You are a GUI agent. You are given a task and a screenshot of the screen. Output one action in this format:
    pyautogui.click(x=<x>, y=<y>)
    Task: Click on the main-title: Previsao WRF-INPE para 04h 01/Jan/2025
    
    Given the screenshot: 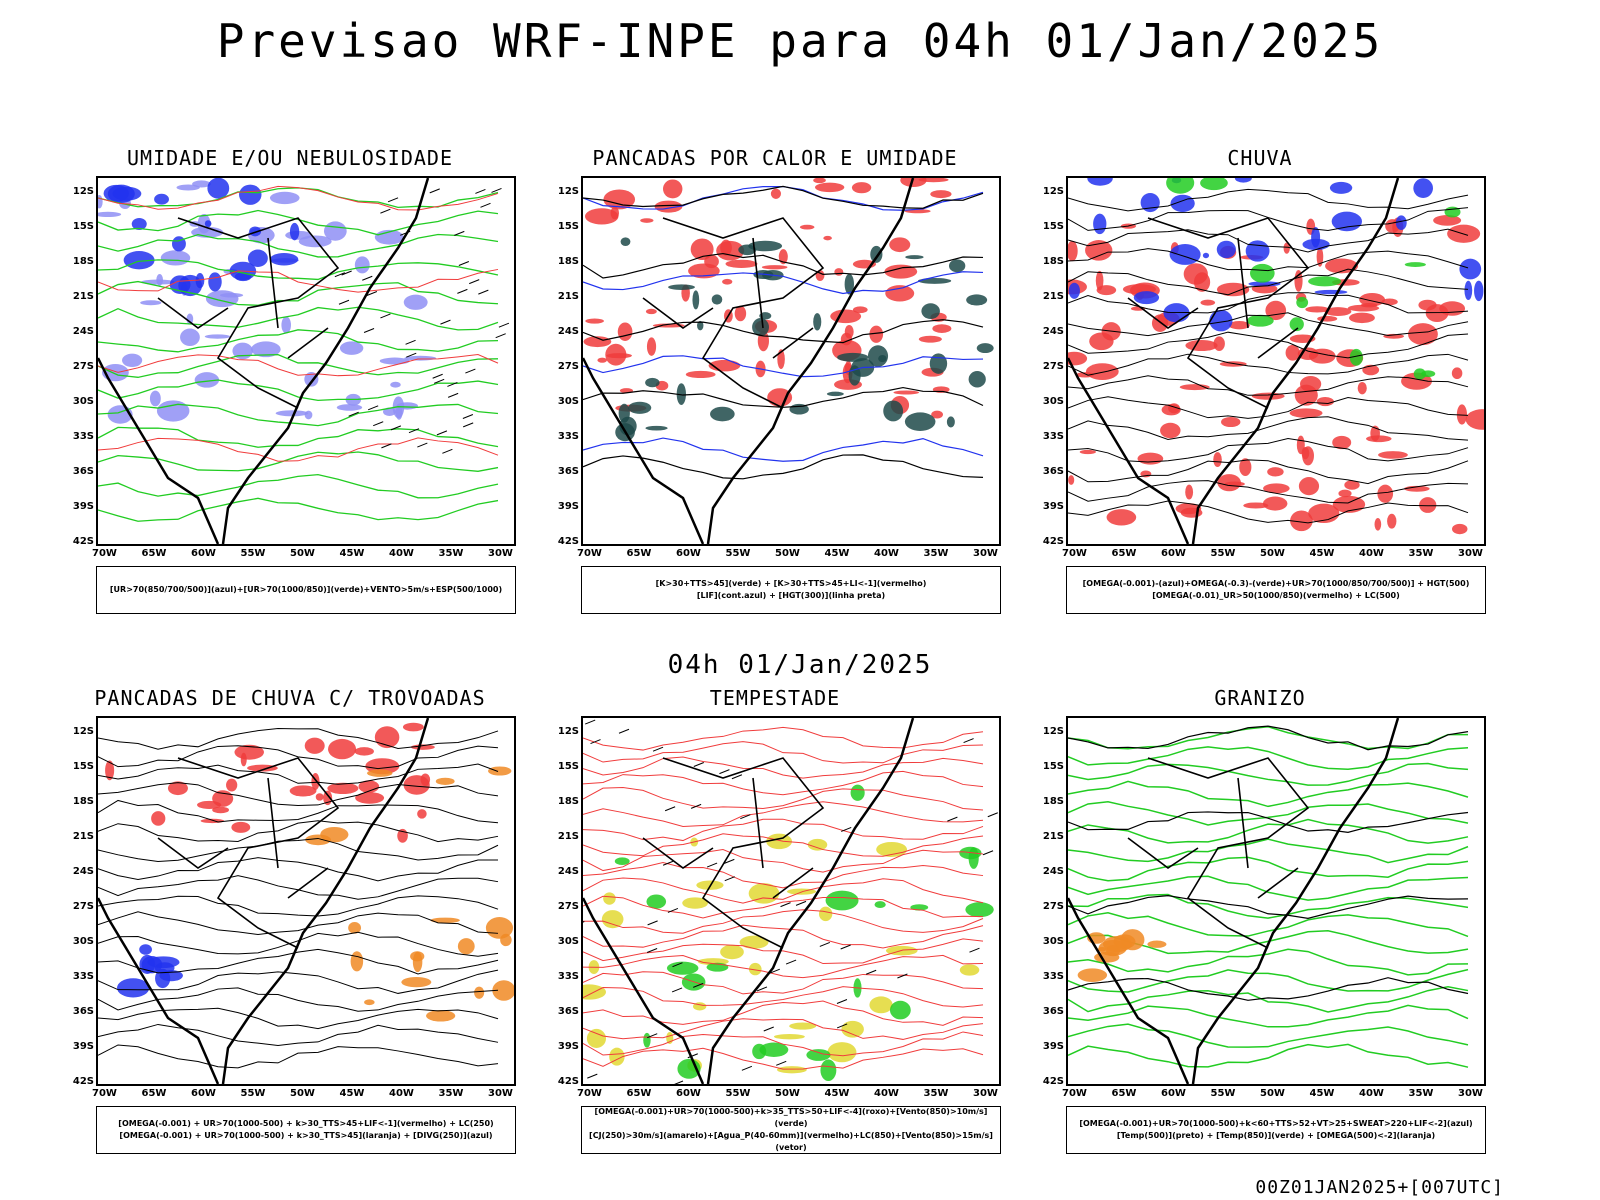 What is the action you would take?
    pyautogui.click(x=800, y=41)
    